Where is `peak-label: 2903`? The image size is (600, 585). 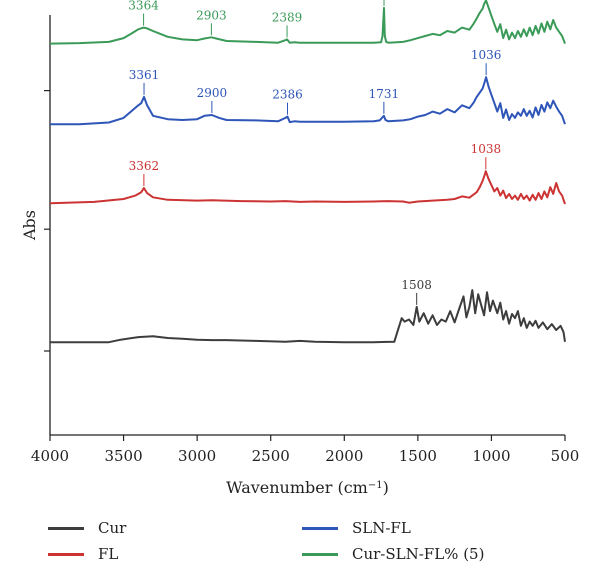
peak-label: 2903 is located at coordinates (211, 15).